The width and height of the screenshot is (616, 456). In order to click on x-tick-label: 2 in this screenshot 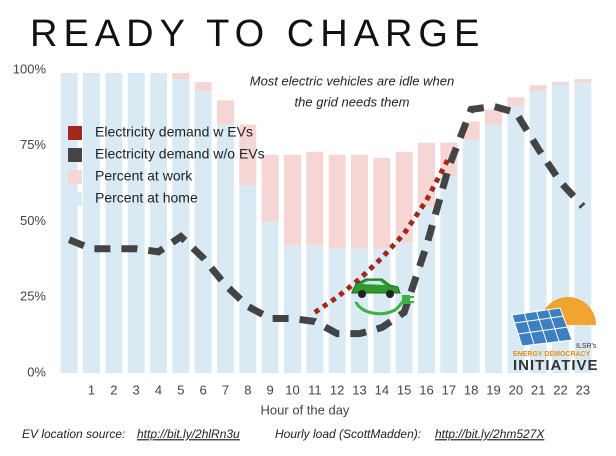, I will do `click(113, 389)`.